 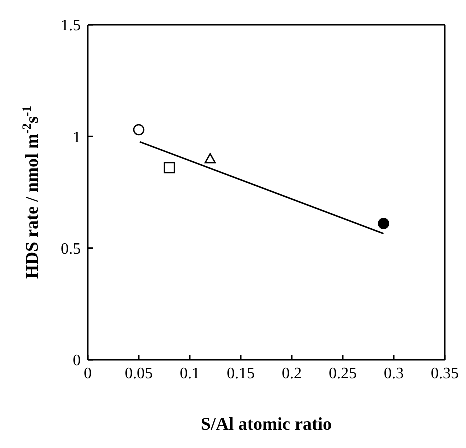 What do you see at coordinates (139, 373) in the screenshot?
I see `x-tick-label: 0.05` at bounding box center [139, 373].